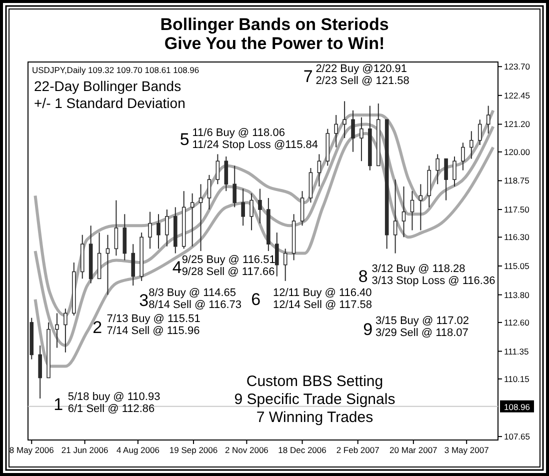  I want to click on chart-title: Bollinger Bands on Steriods Give You the Power to Win!, so click(274, 34).